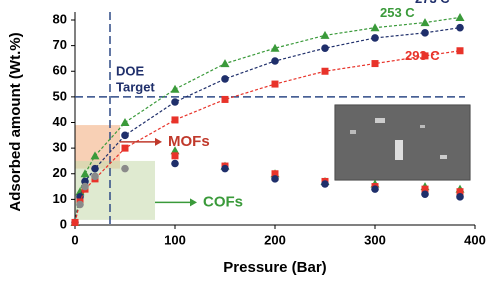 The width and height of the screenshot is (503, 286). Describe the element at coordinates (60, 121) in the screenshot. I see `y-tick-label: 40` at that location.